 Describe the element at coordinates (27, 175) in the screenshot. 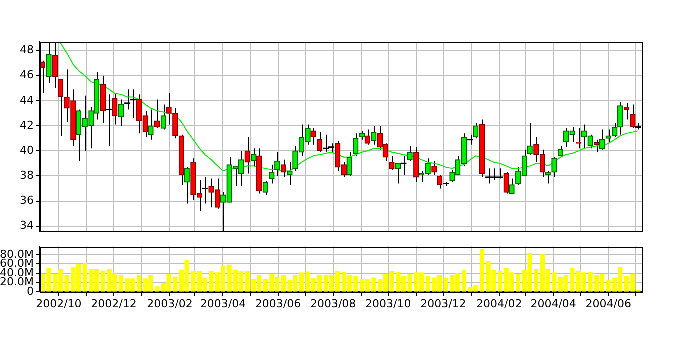

I see `y-tick-label: 38` at that location.